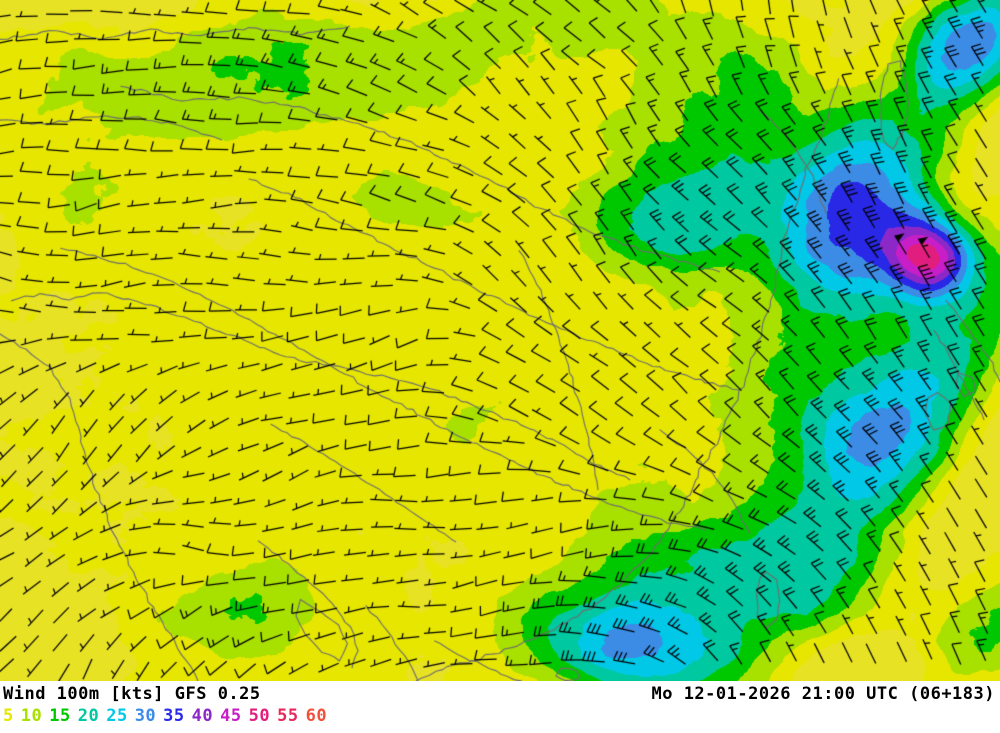 The width and height of the screenshot is (1000, 733). I want to click on scale-tick-15: 15, so click(60, 716).